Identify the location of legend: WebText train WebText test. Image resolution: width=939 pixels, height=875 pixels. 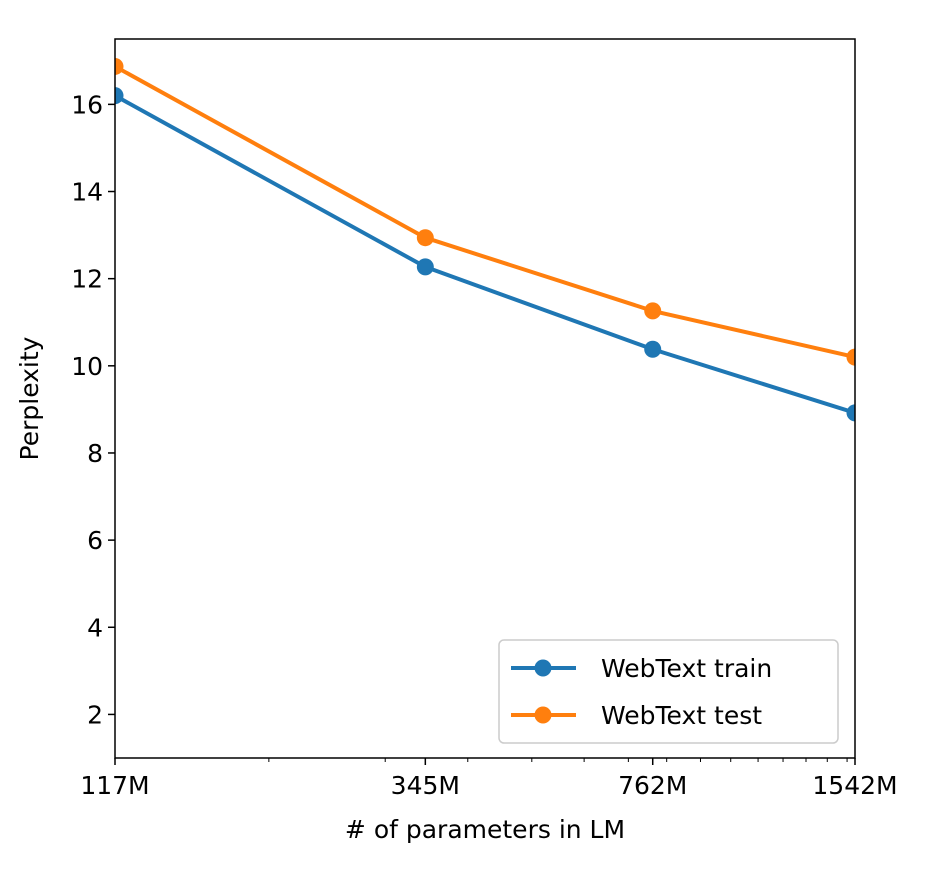
(668, 691).